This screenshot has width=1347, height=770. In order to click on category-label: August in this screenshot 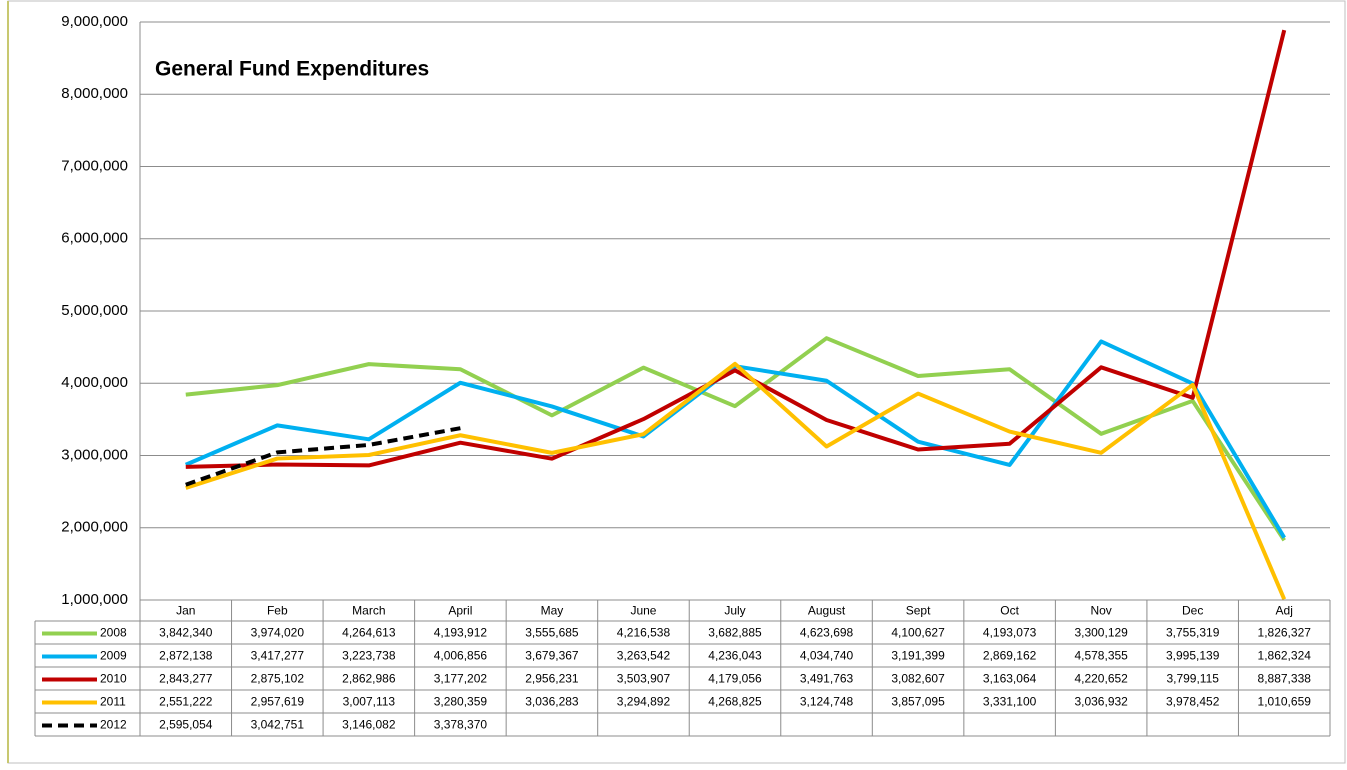, I will do `click(827, 611)`.